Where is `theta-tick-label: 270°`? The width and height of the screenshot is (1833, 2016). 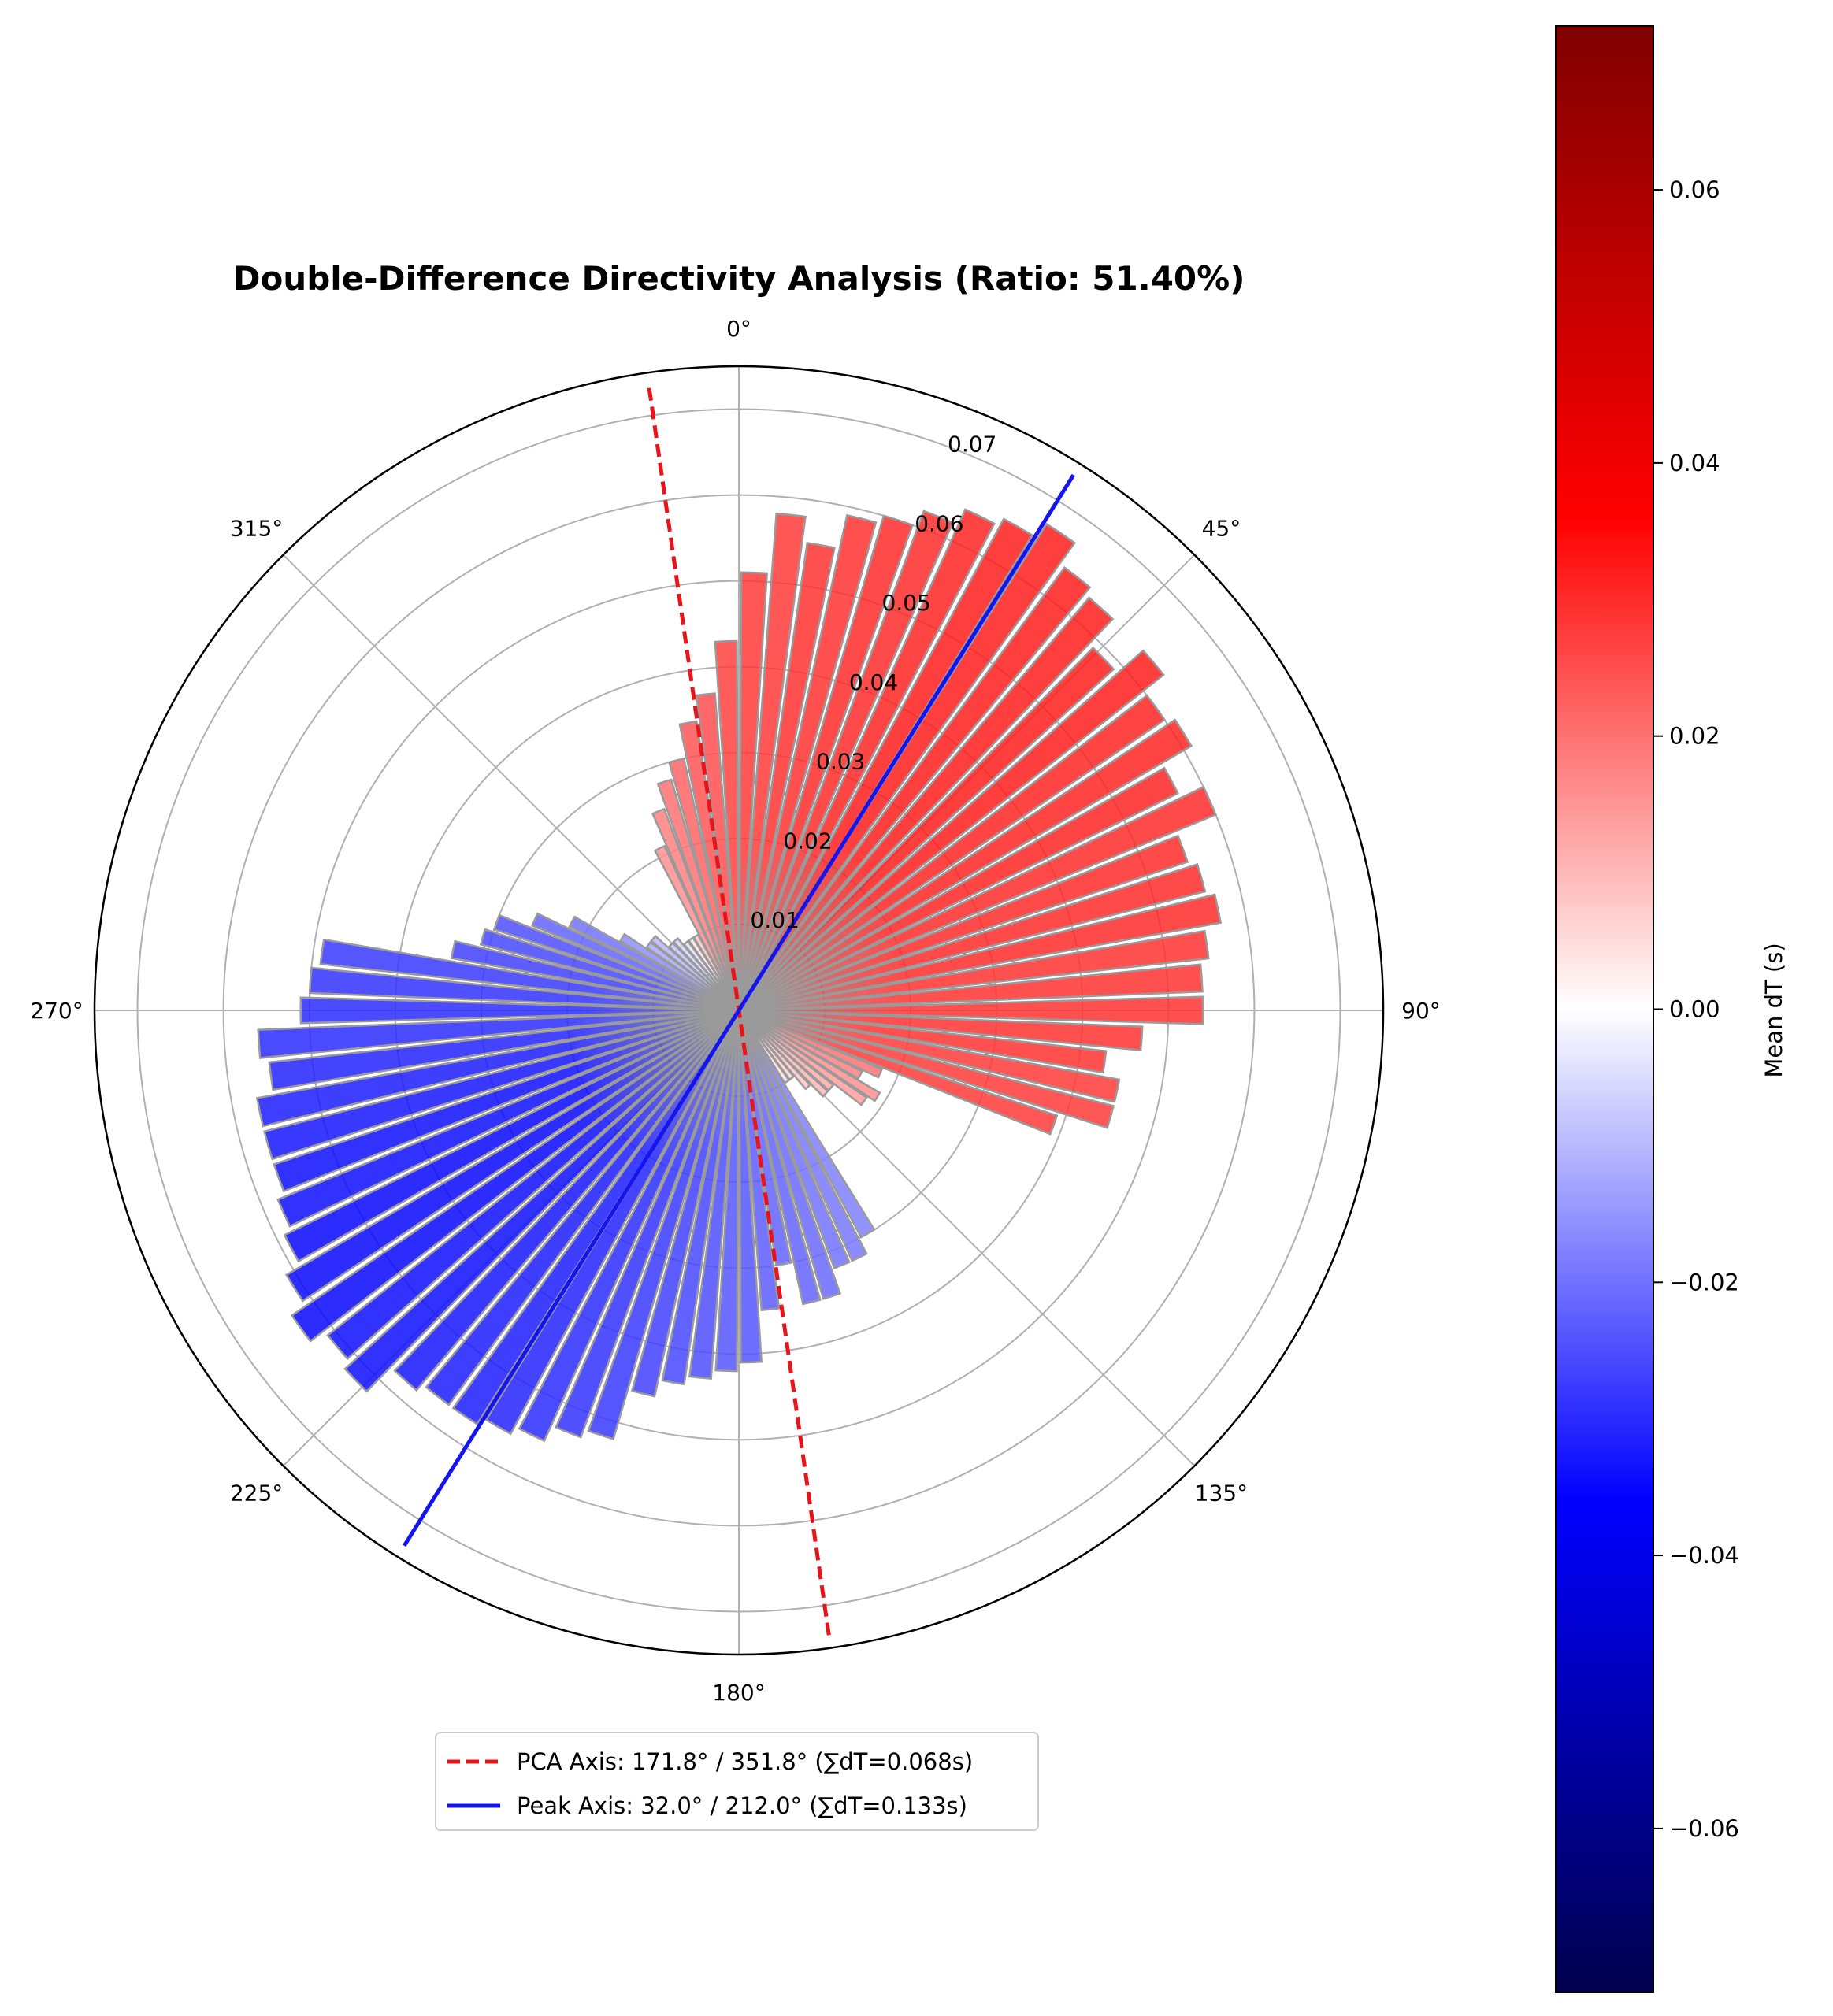 theta-tick-label: 270° is located at coordinates (56, 1011).